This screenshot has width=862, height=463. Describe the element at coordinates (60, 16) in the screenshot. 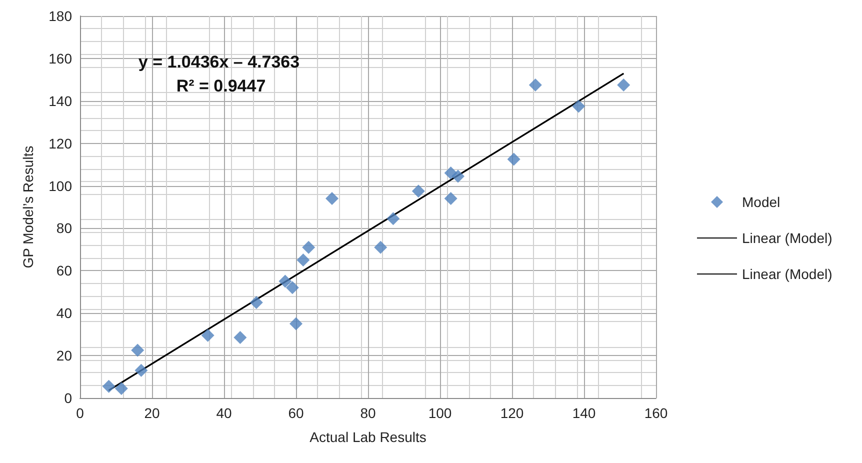

I see `y-tick-label: 180` at that location.